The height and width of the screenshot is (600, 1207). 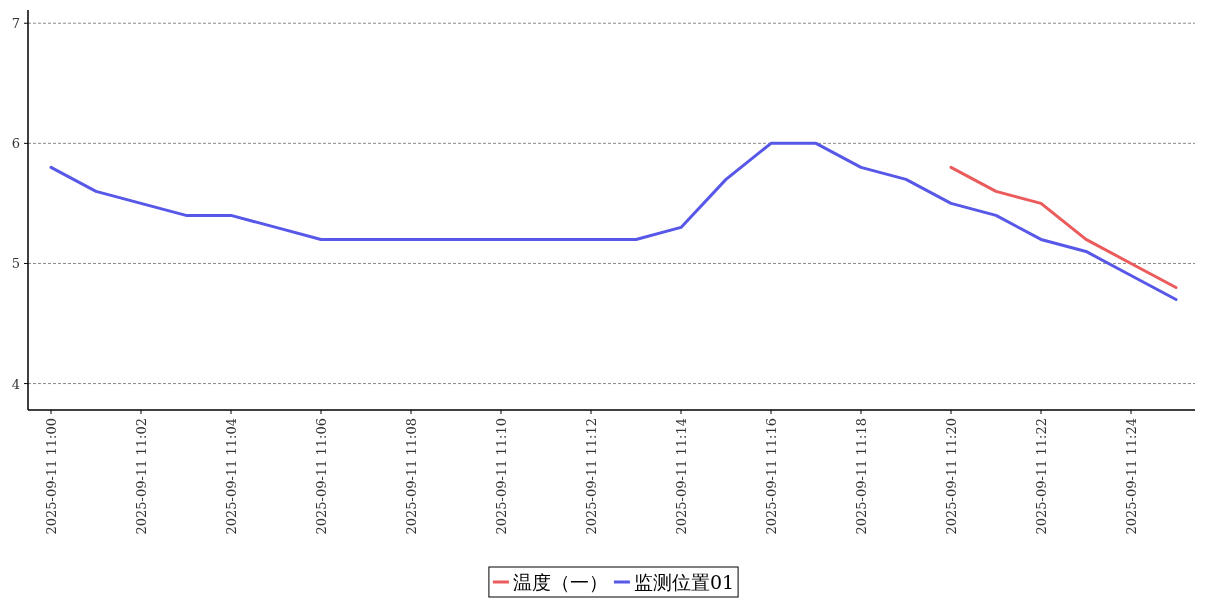 I want to click on x-tick-label: 2025-09-11 11:06, so click(x=321, y=476).